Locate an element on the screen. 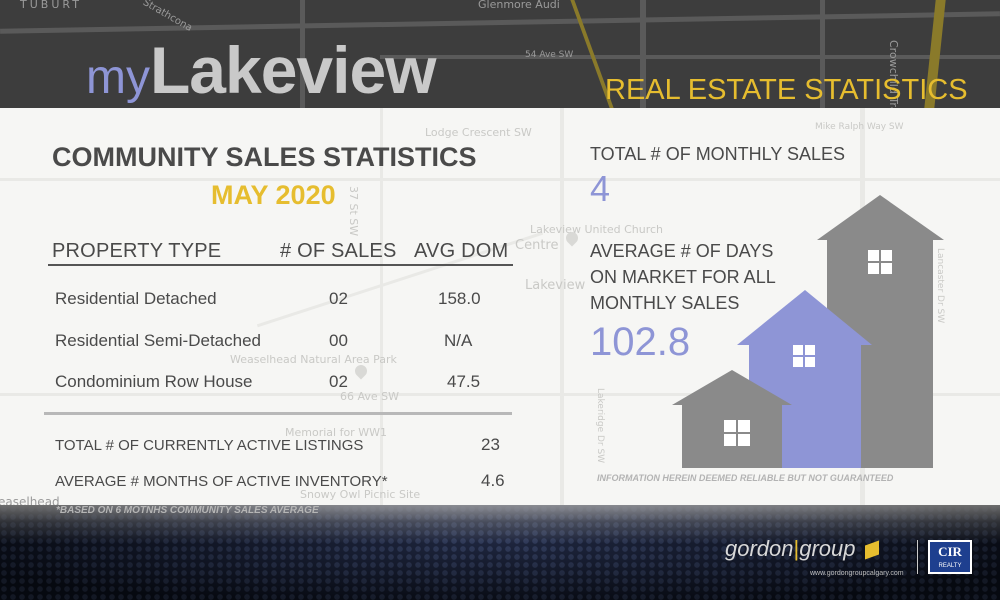  logo-mark-icon is located at coordinates (871, 550).